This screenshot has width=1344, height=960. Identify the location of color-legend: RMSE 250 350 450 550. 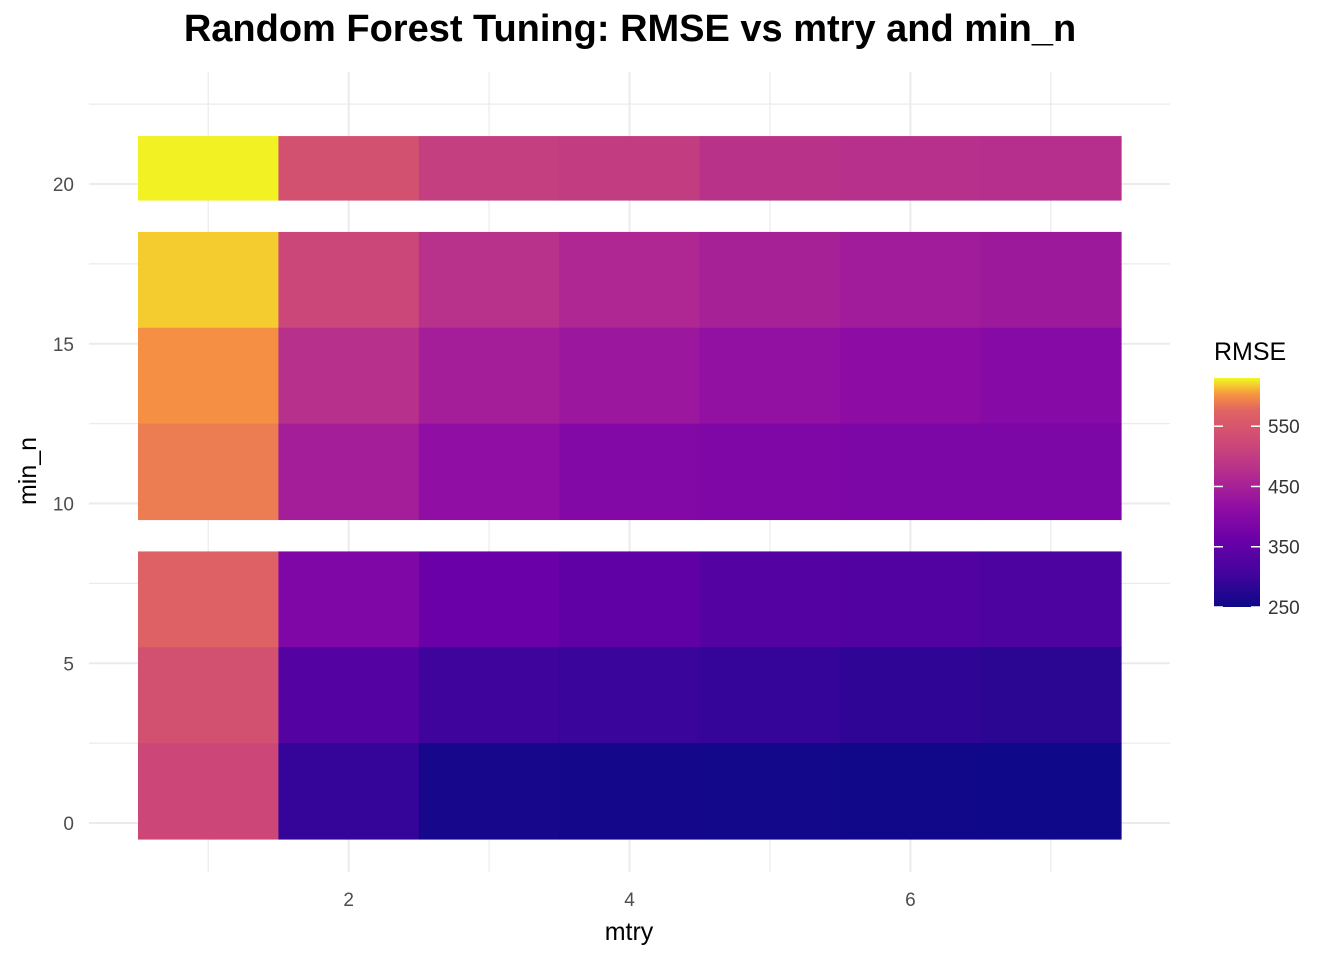
(1257, 478).